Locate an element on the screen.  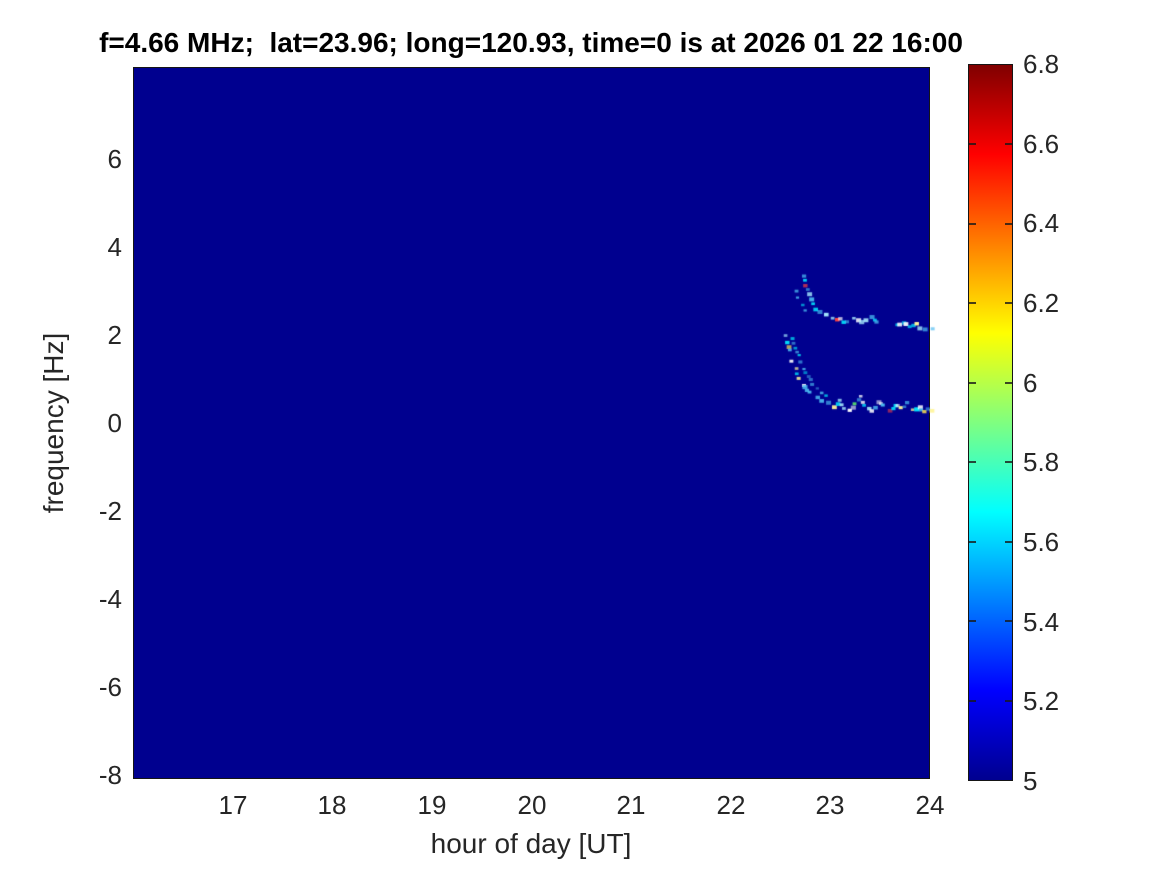
colorbar-tick-label: 5.6 is located at coordinates (1041, 542).